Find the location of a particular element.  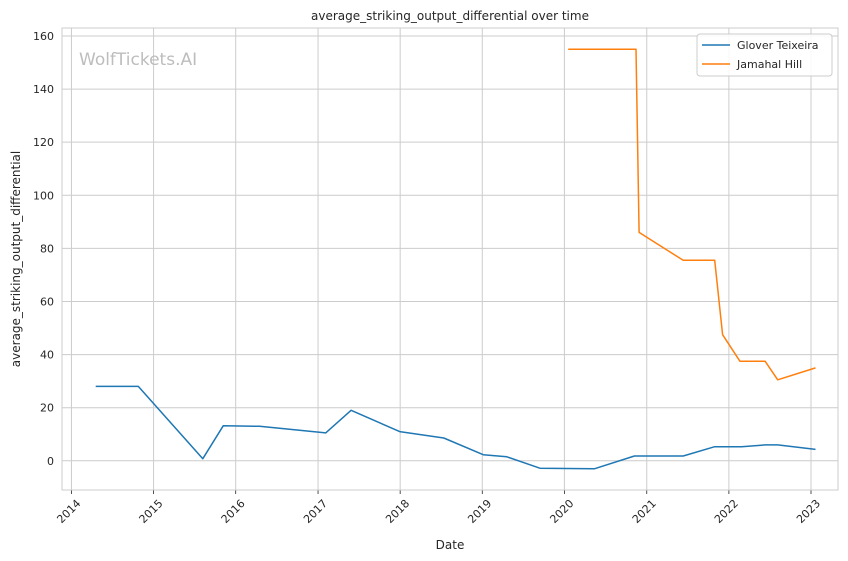

y-tick-label: 60 is located at coordinates (47, 301).